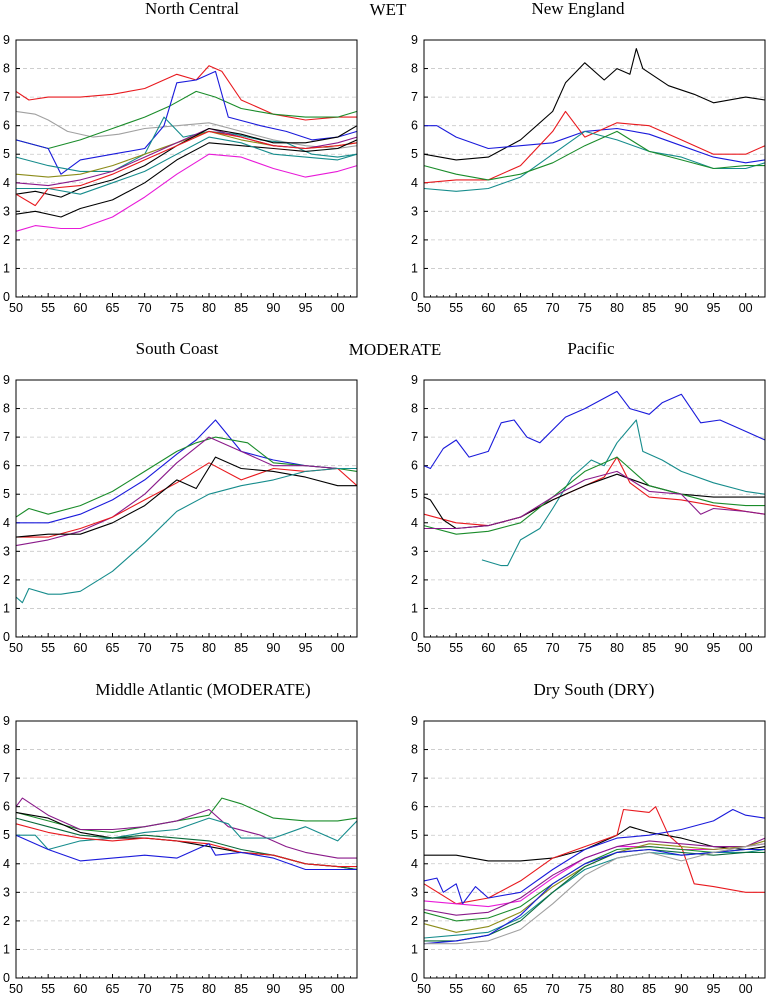  I want to click on group-label-moderate: MODERATE, so click(395, 349).